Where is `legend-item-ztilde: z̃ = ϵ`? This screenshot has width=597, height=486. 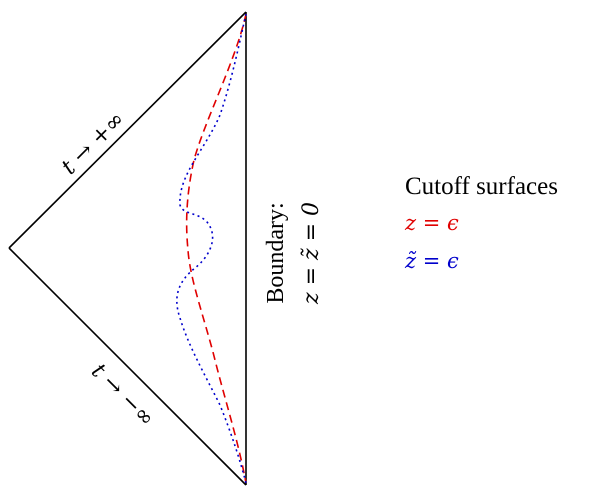 legend-item-ztilde: z̃ = ϵ is located at coordinates (431, 261).